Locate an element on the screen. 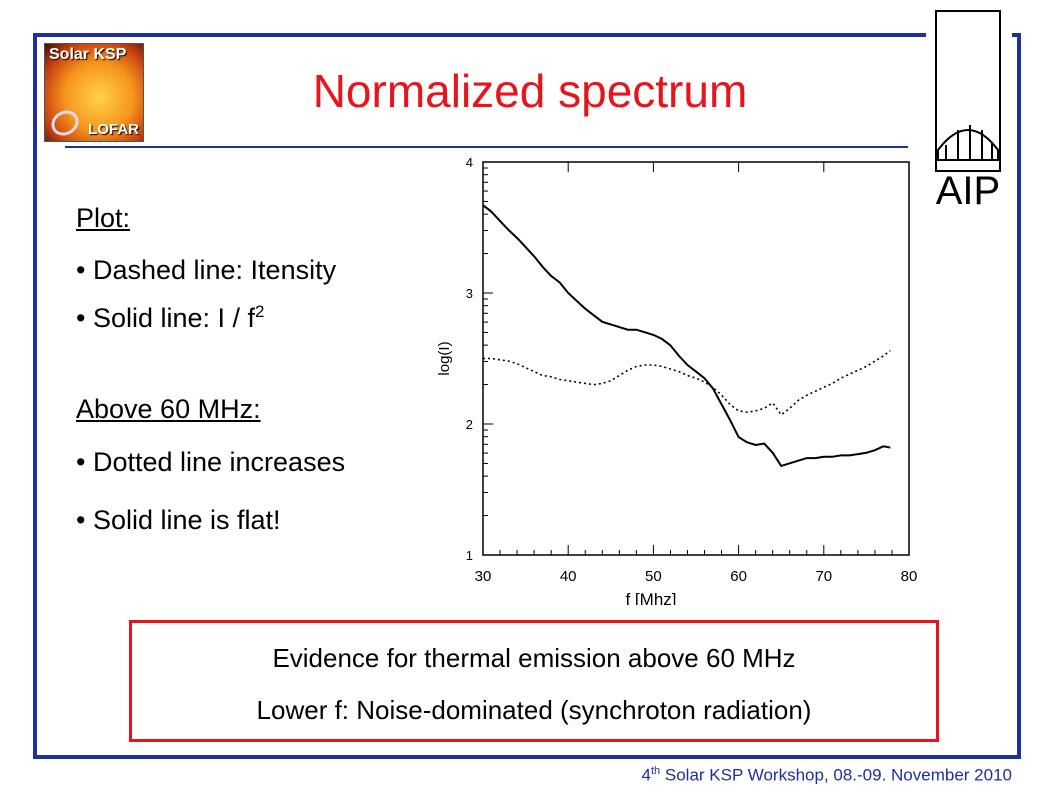 Image resolution: width=1058 pixels, height=793 pixels. aip-logo-graphic: AIP is located at coordinates (968, 111).